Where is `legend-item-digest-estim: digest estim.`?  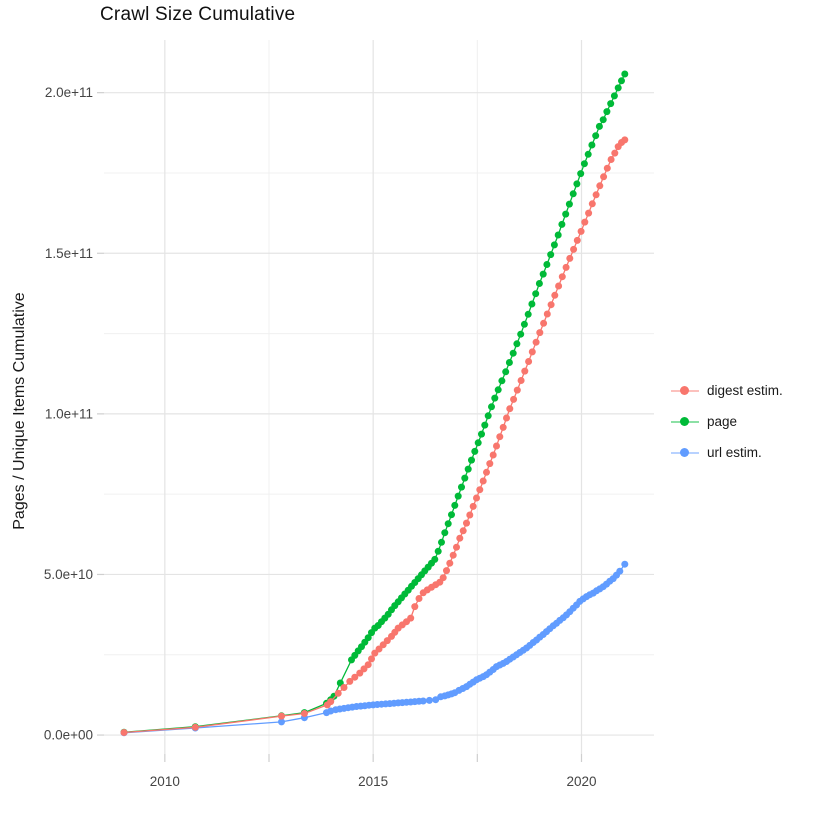 legend-item-digest-estim: digest estim. is located at coordinates (726, 390).